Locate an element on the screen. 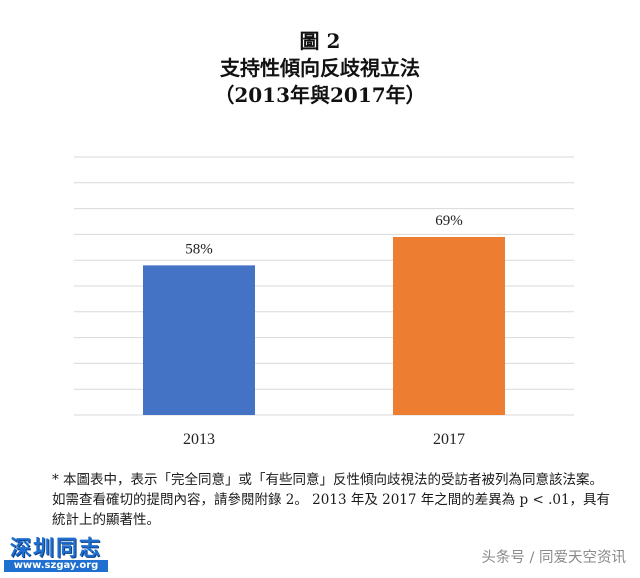 This screenshot has width=640, height=578. x-tick-2013: 2013 is located at coordinates (199, 439).